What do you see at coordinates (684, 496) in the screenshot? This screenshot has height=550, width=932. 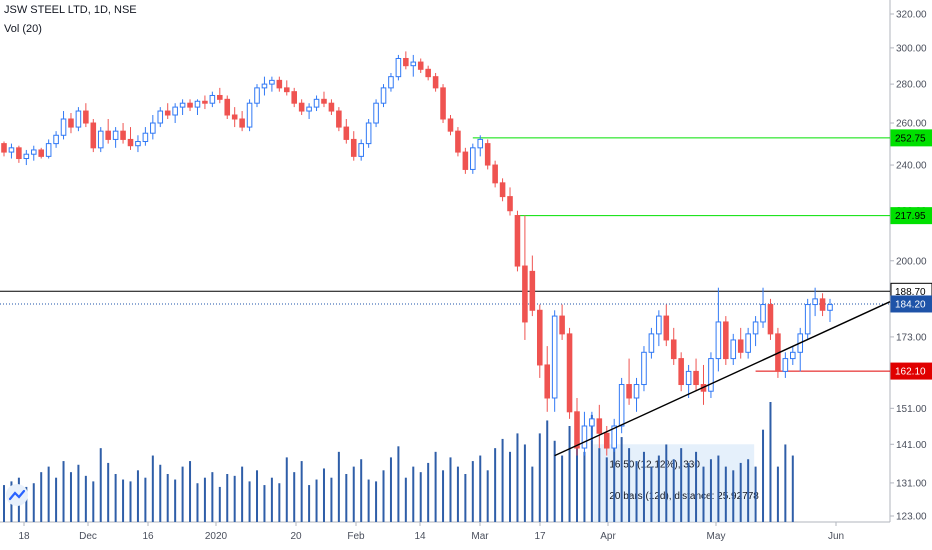 I see `measure-line2: 20 bars (12d), distance: 25.92778` at bounding box center [684, 496].